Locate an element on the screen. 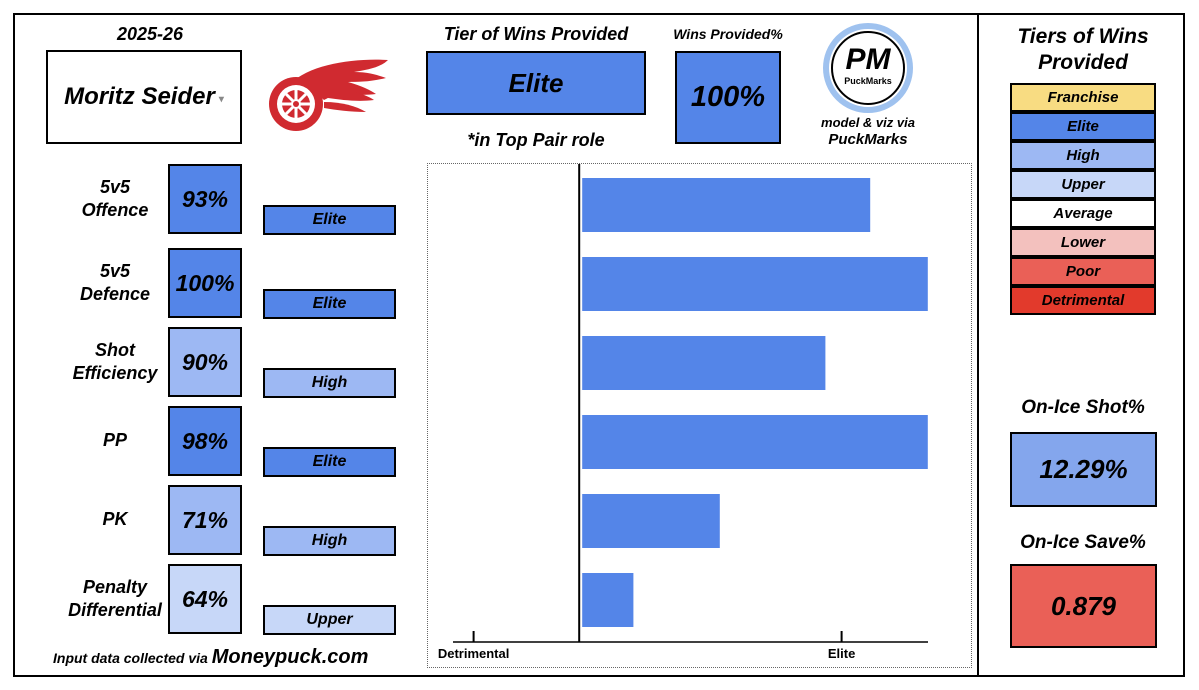 This screenshot has width=1199, height=690. on-ice-save-title: On-Ice Save% is located at coordinates (1083, 542).